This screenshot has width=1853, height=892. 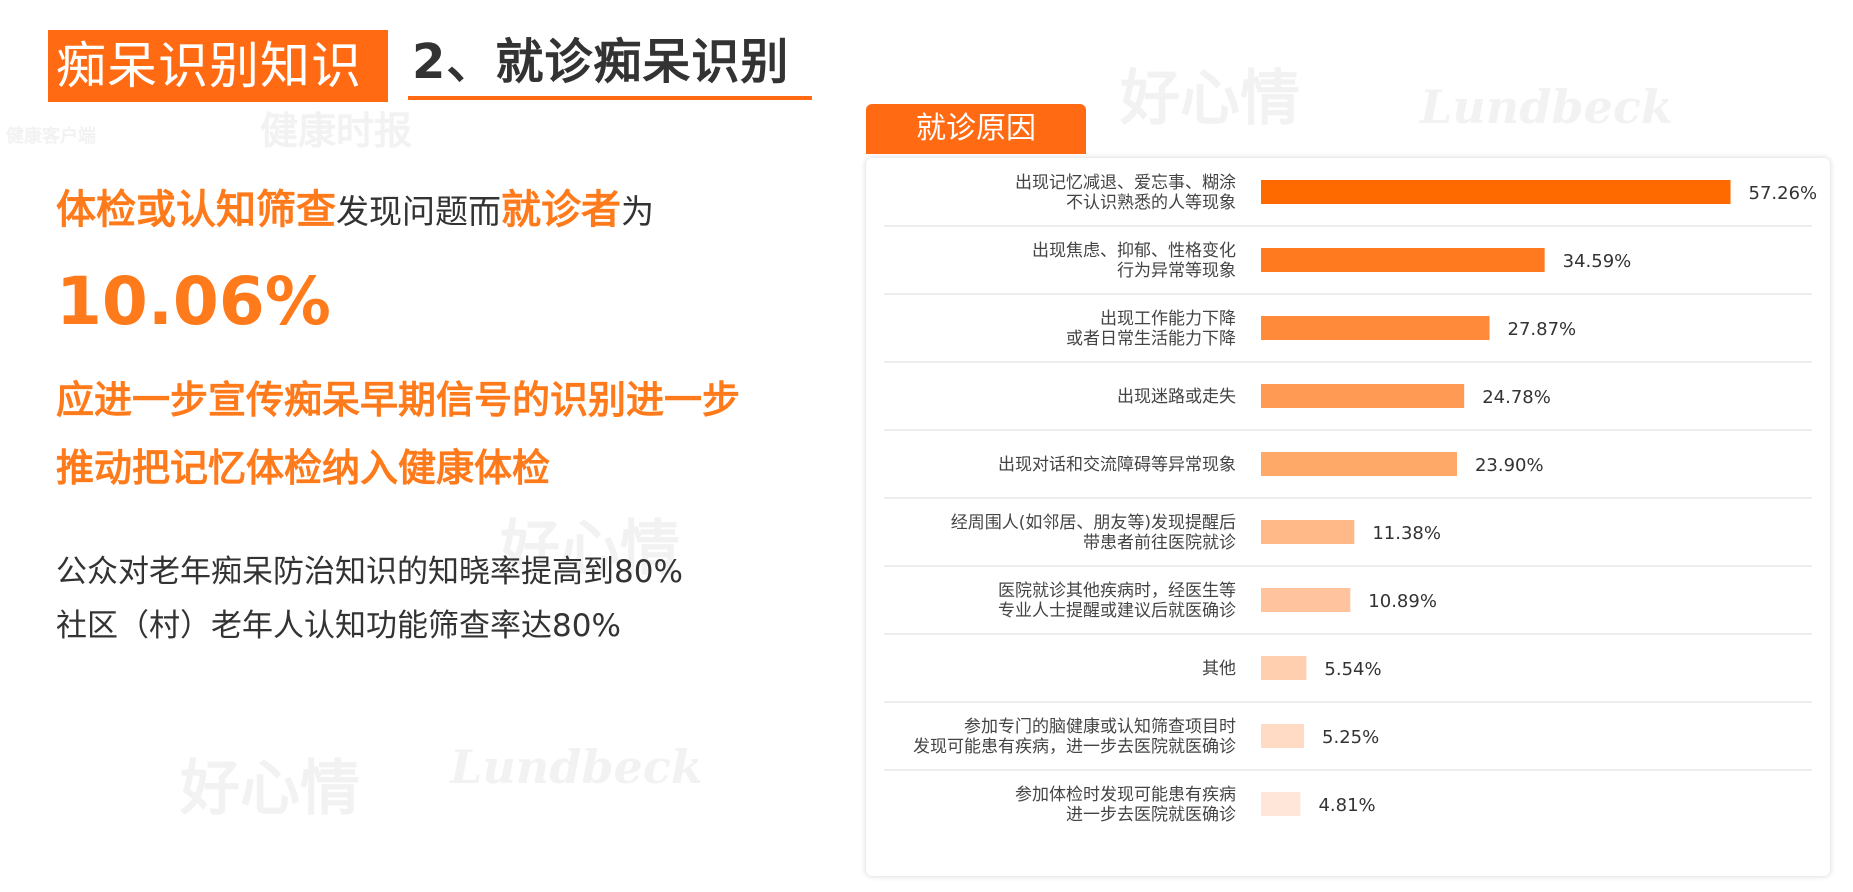 What do you see at coordinates (1074, 737) in the screenshot?
I see `category-label: 参加专门的脑健康或认知筛查项目时发现可能患有疾病，进一步去医院就医确诊` at bounding box center [1074, 737].